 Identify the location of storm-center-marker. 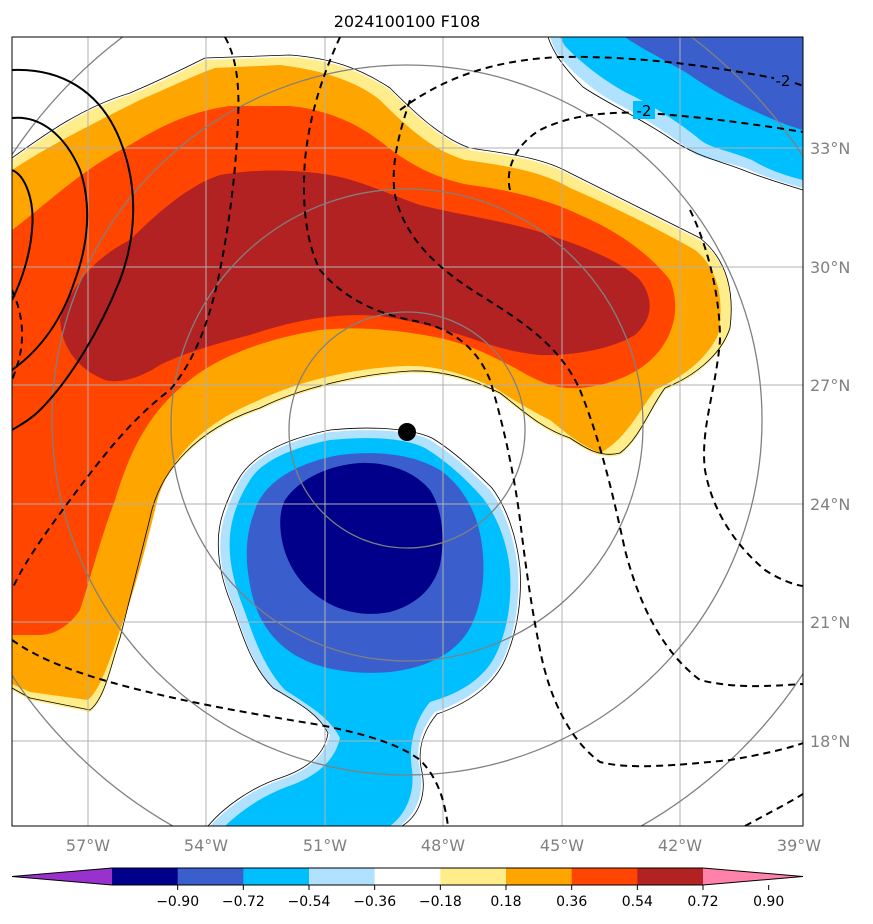
(407, 432).